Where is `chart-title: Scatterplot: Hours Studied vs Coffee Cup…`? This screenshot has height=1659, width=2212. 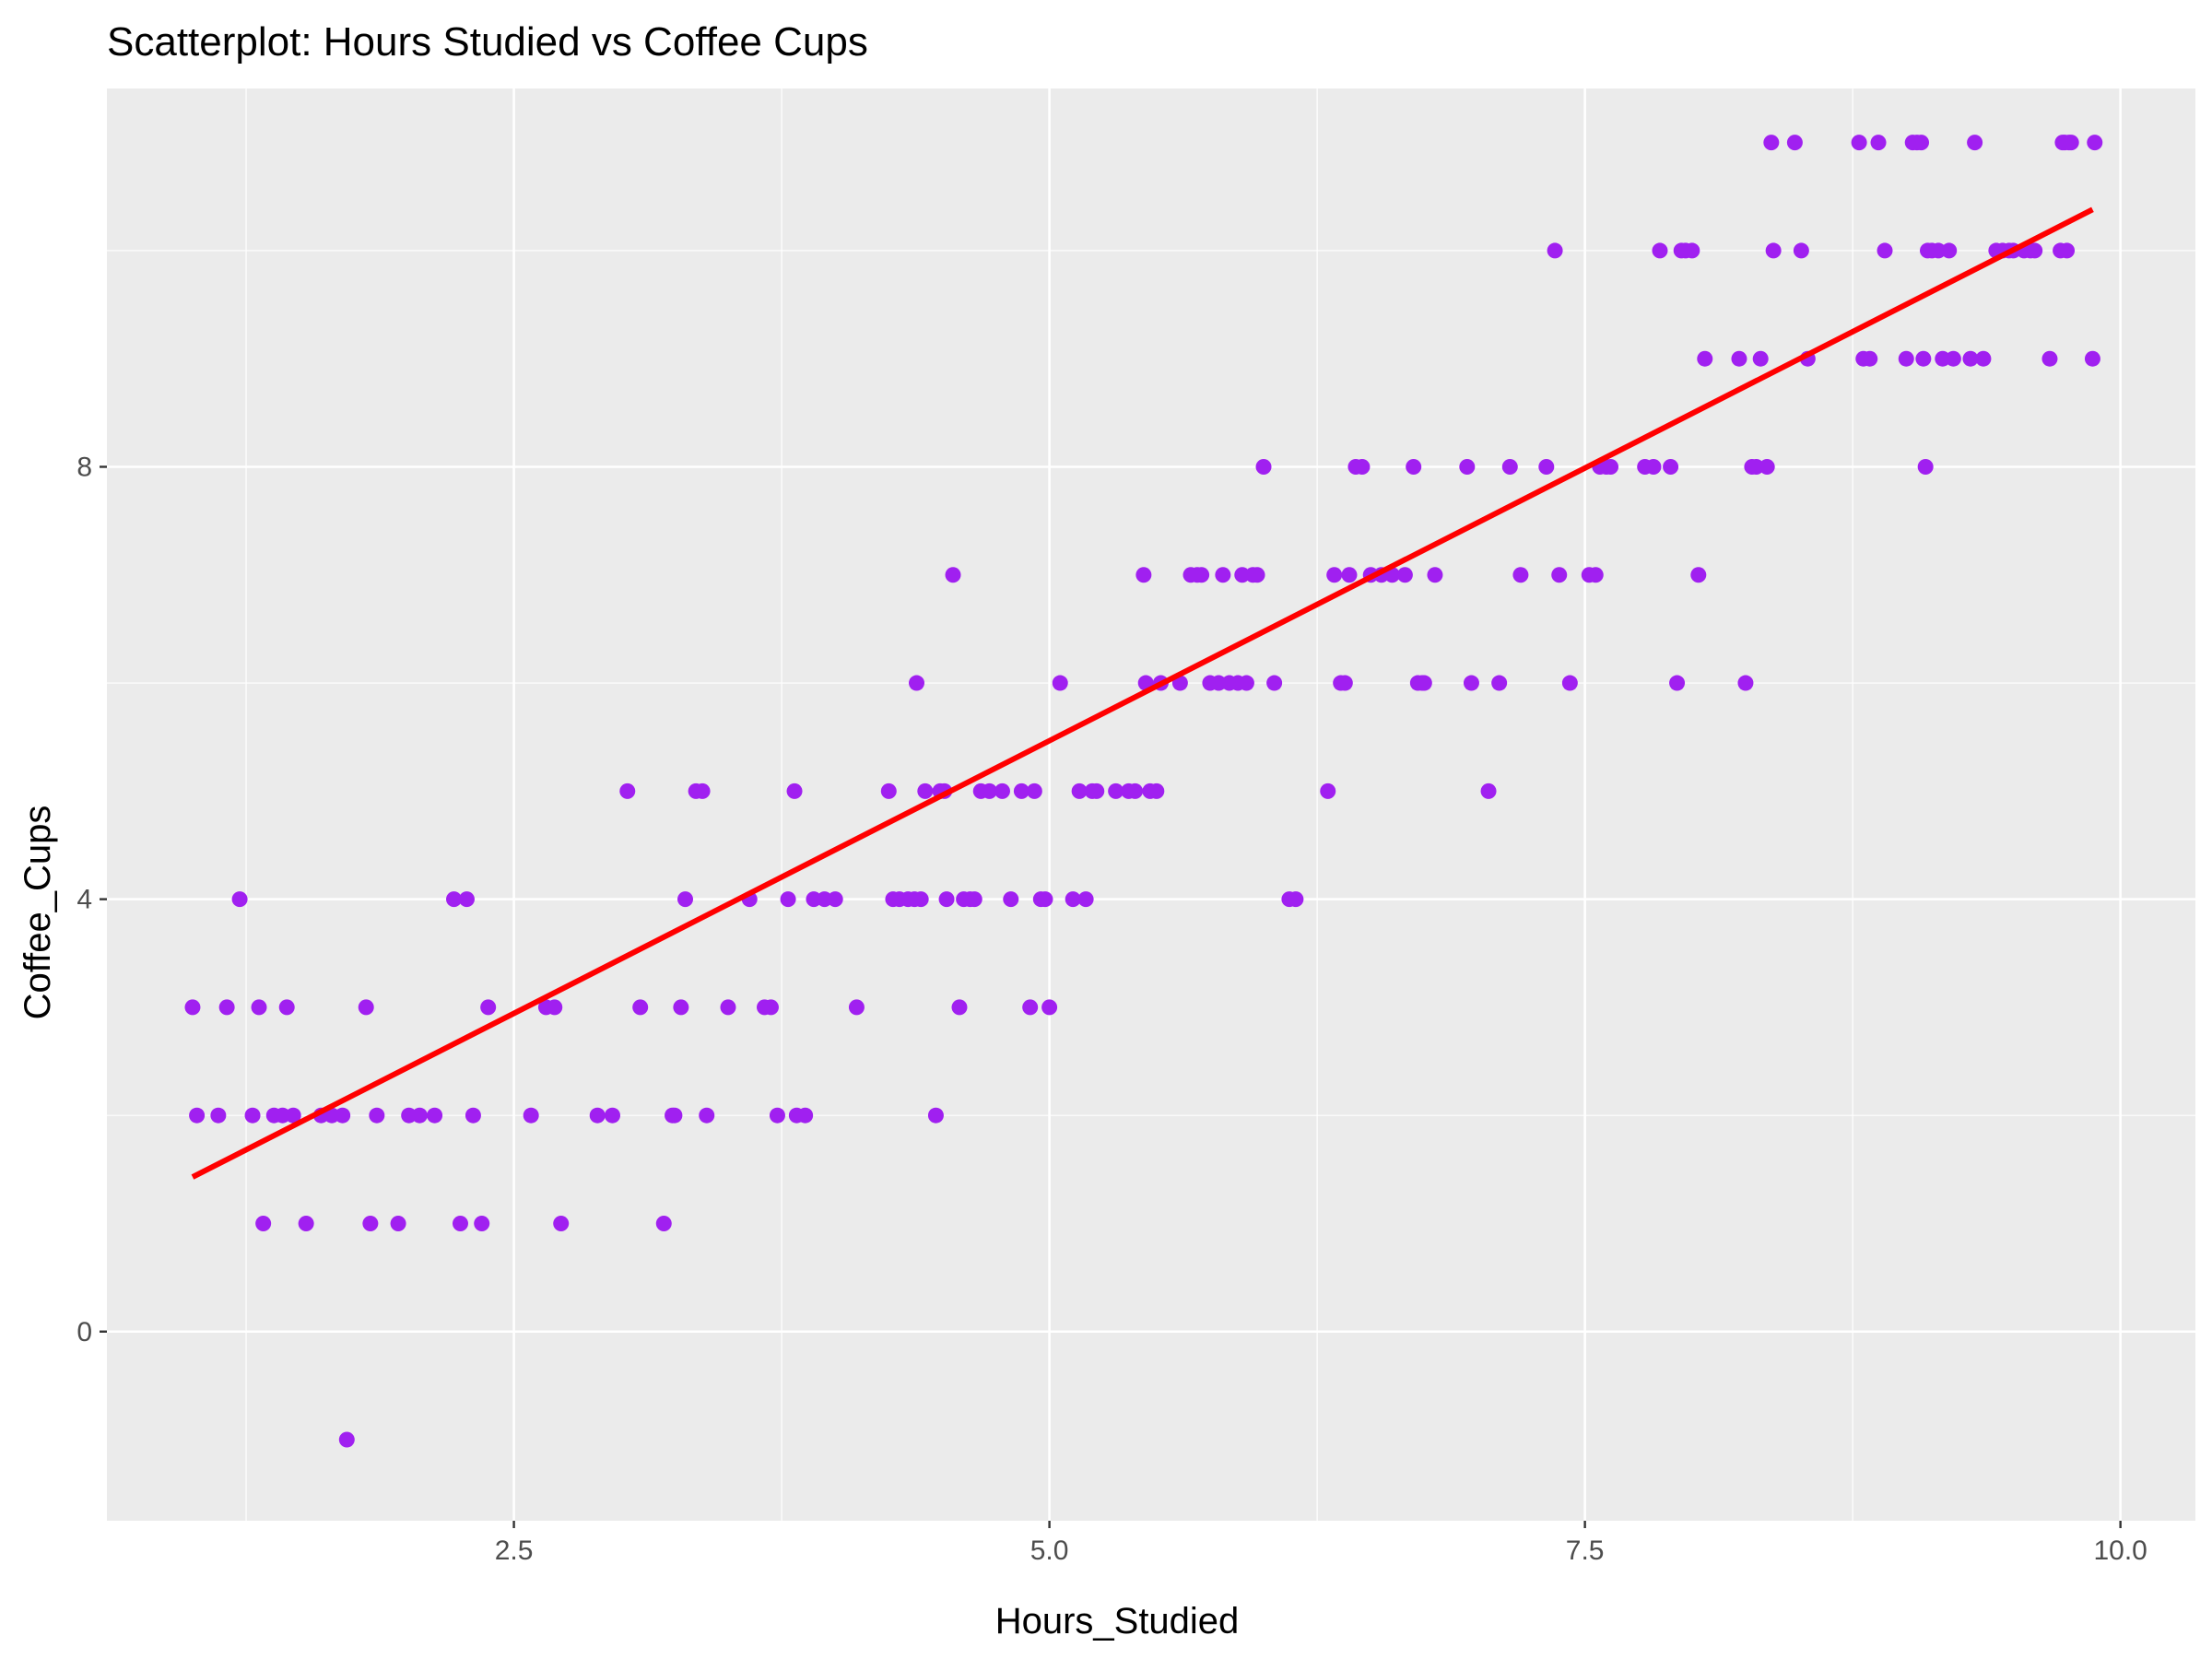
chart-title: Scatterplot: Hours Studied vs Coffee Cup… is located at coordinates (487, 42).